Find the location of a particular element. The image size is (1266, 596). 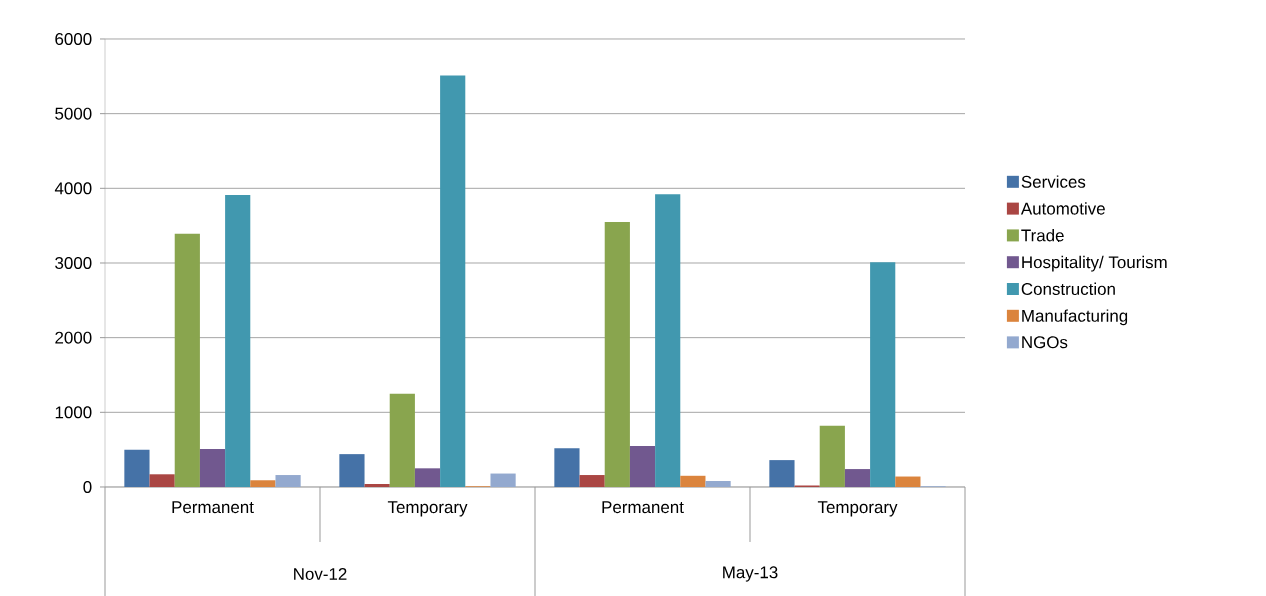

legend-label: Trade is located at coordinates (1042, 235).